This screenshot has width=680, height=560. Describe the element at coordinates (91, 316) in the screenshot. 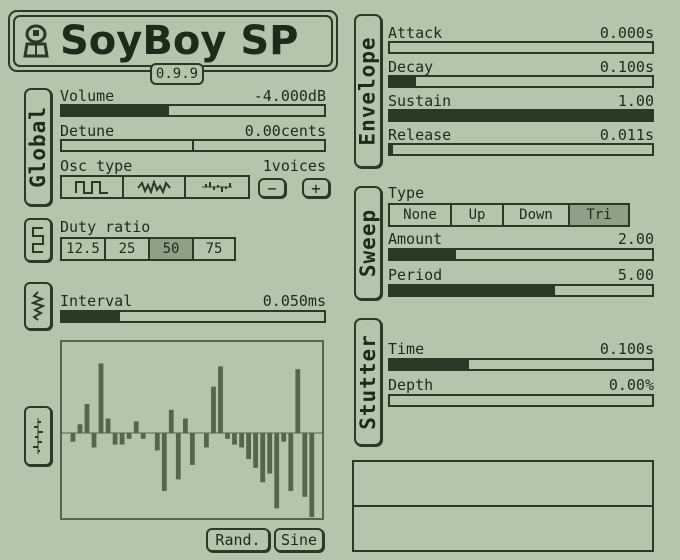

I see `interval-slider-fill` at that location.